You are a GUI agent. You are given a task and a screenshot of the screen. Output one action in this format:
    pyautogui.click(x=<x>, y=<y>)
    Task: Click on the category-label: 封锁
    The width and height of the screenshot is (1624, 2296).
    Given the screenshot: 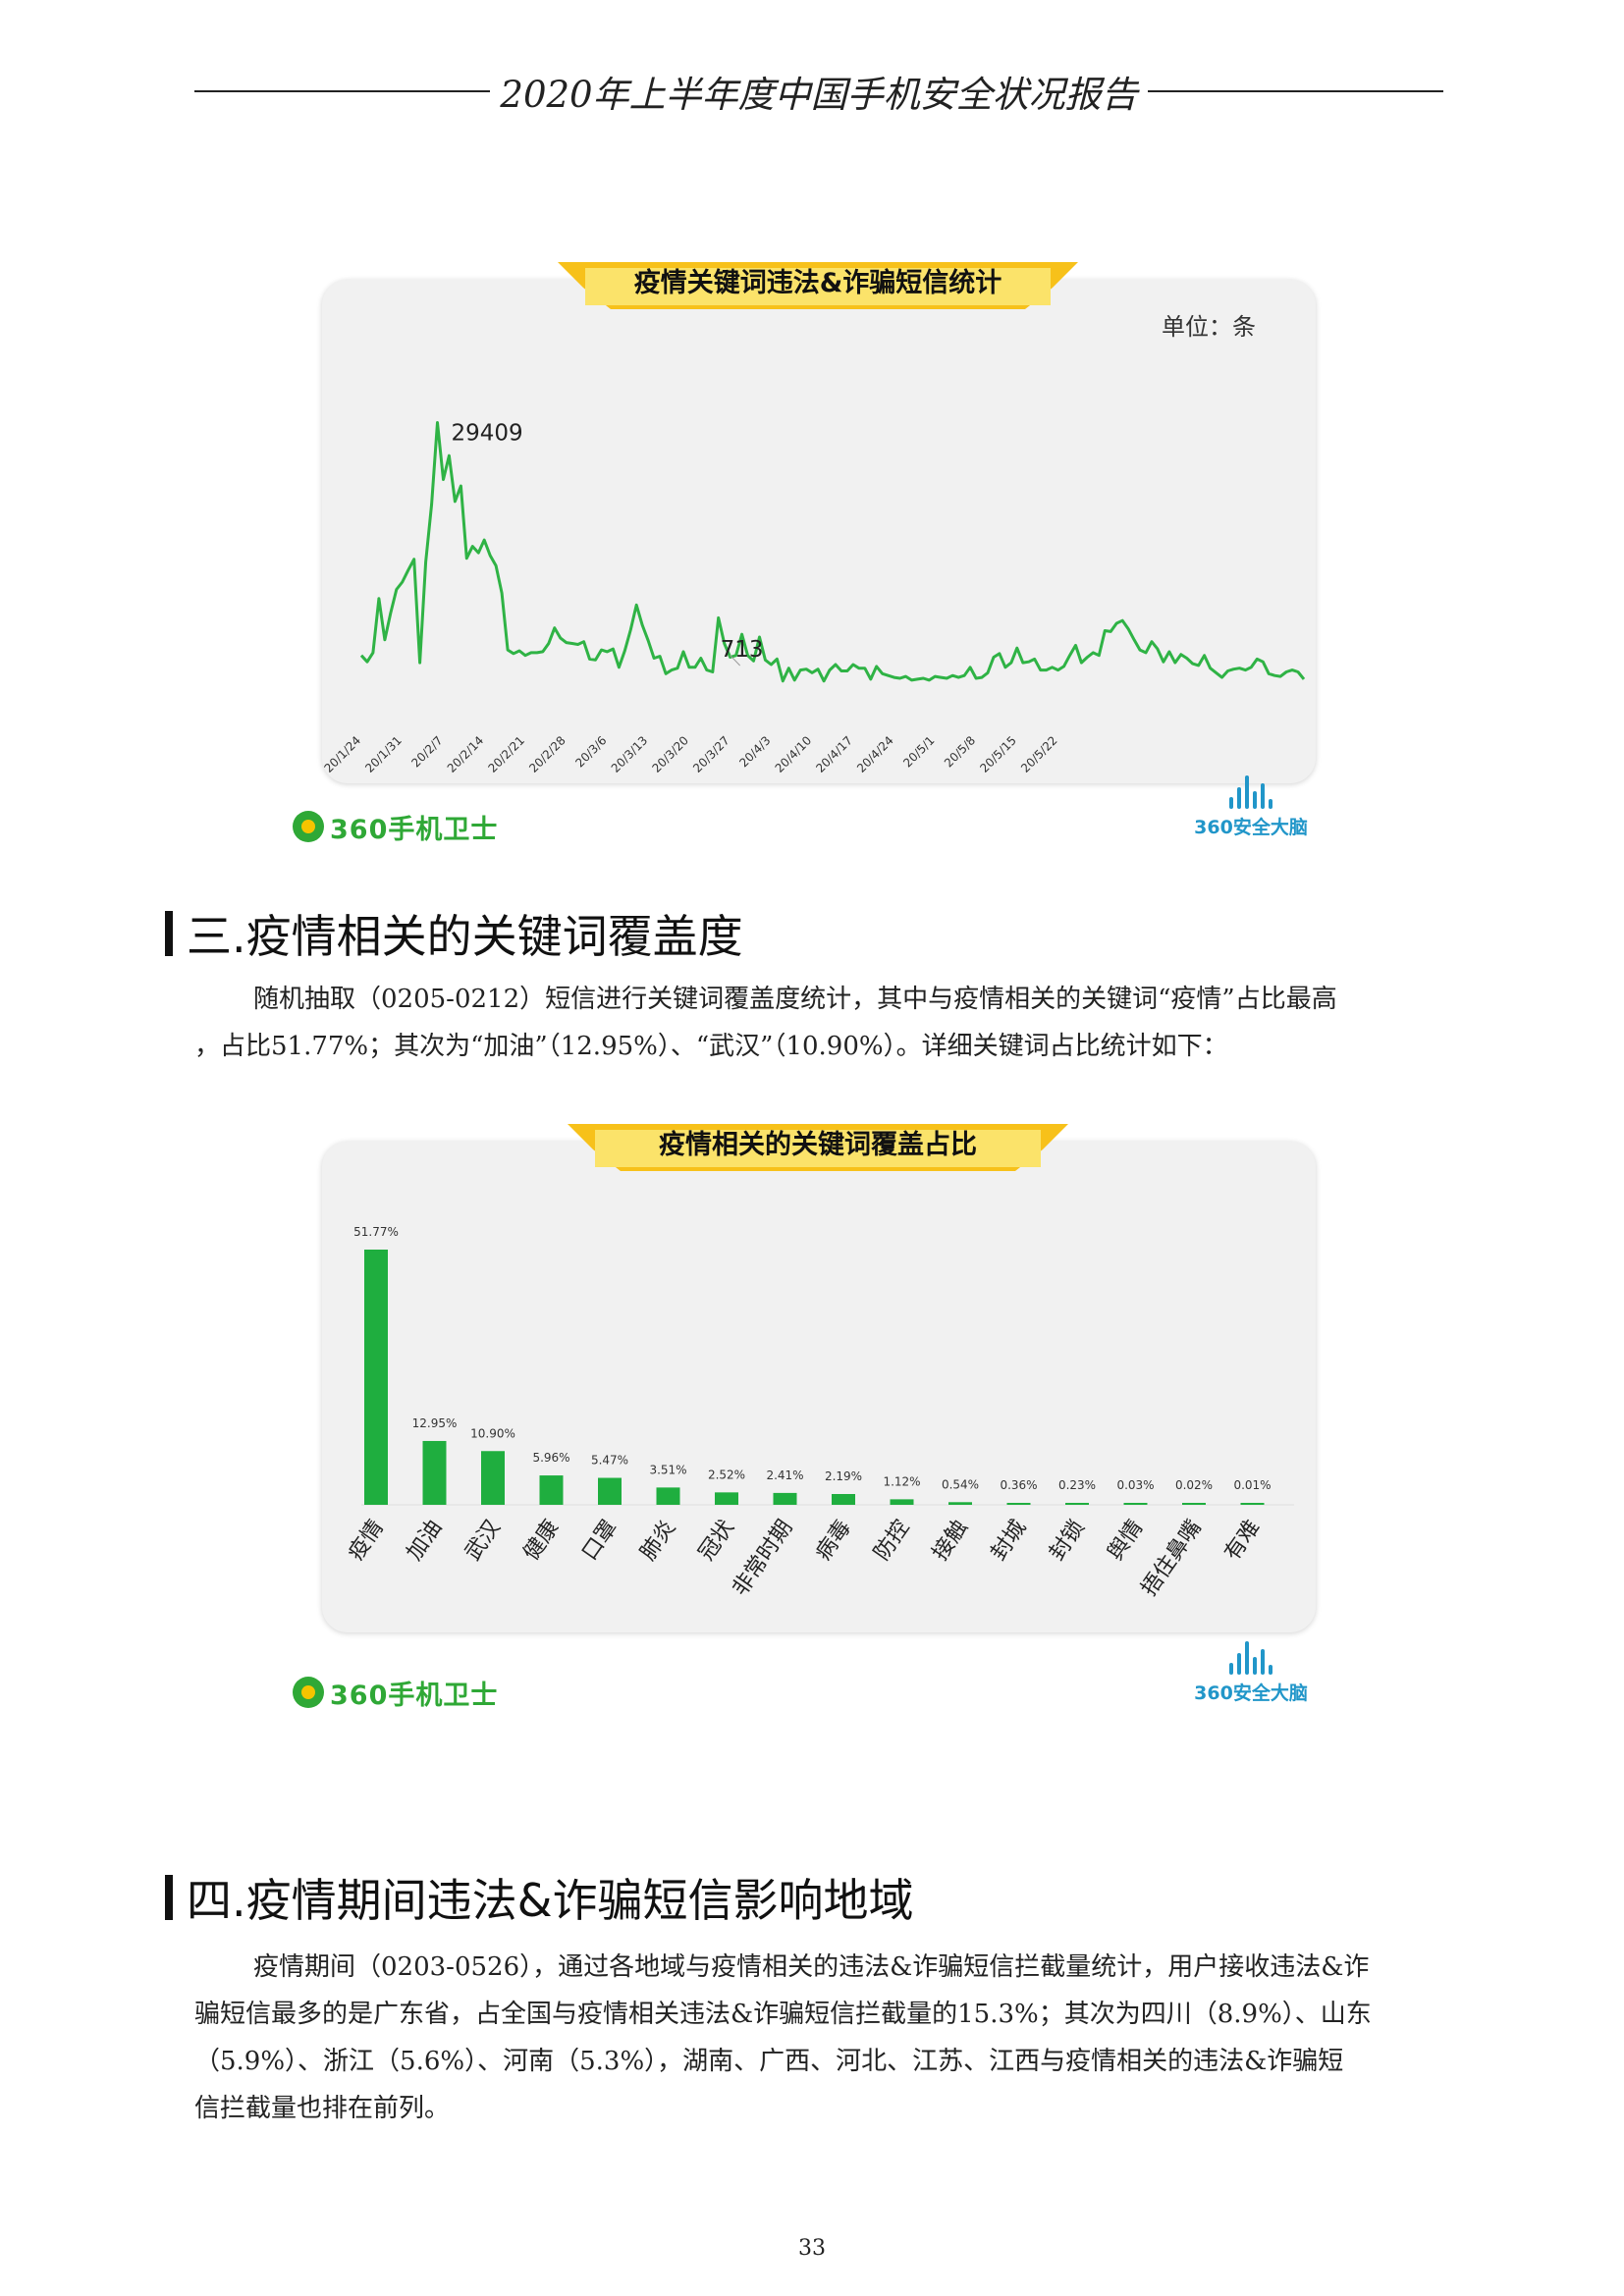 What is the action you would take?
    pyautogui.click(x=1067, y=1541)
    